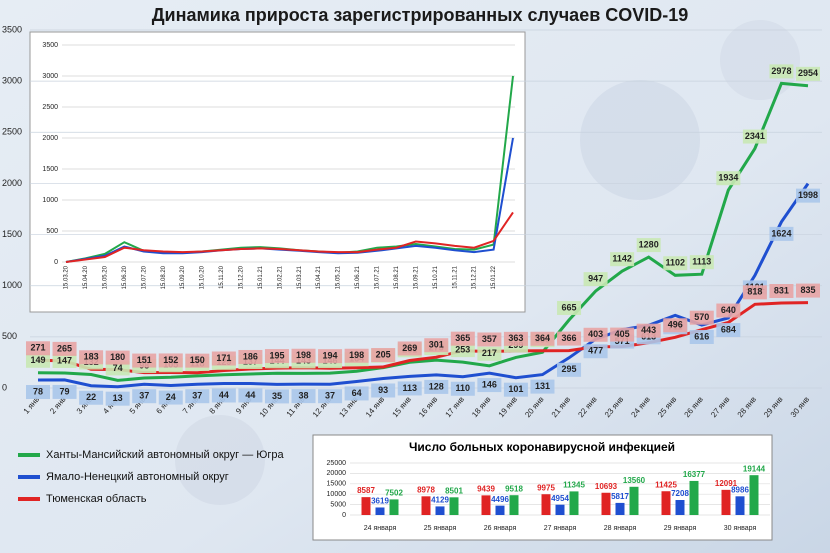  I want to click on data-label: 496, so click(675, 325).